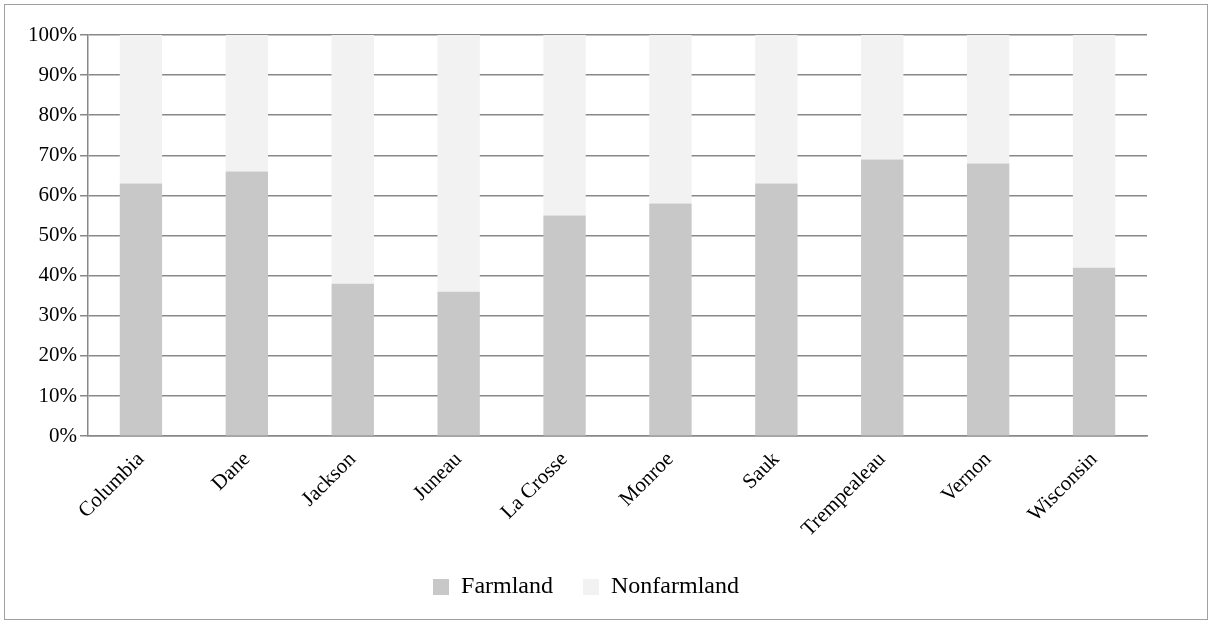 This screenshot has width=1212, height=624. I want to click on y-tick-label: 90%, so click(57, 73).